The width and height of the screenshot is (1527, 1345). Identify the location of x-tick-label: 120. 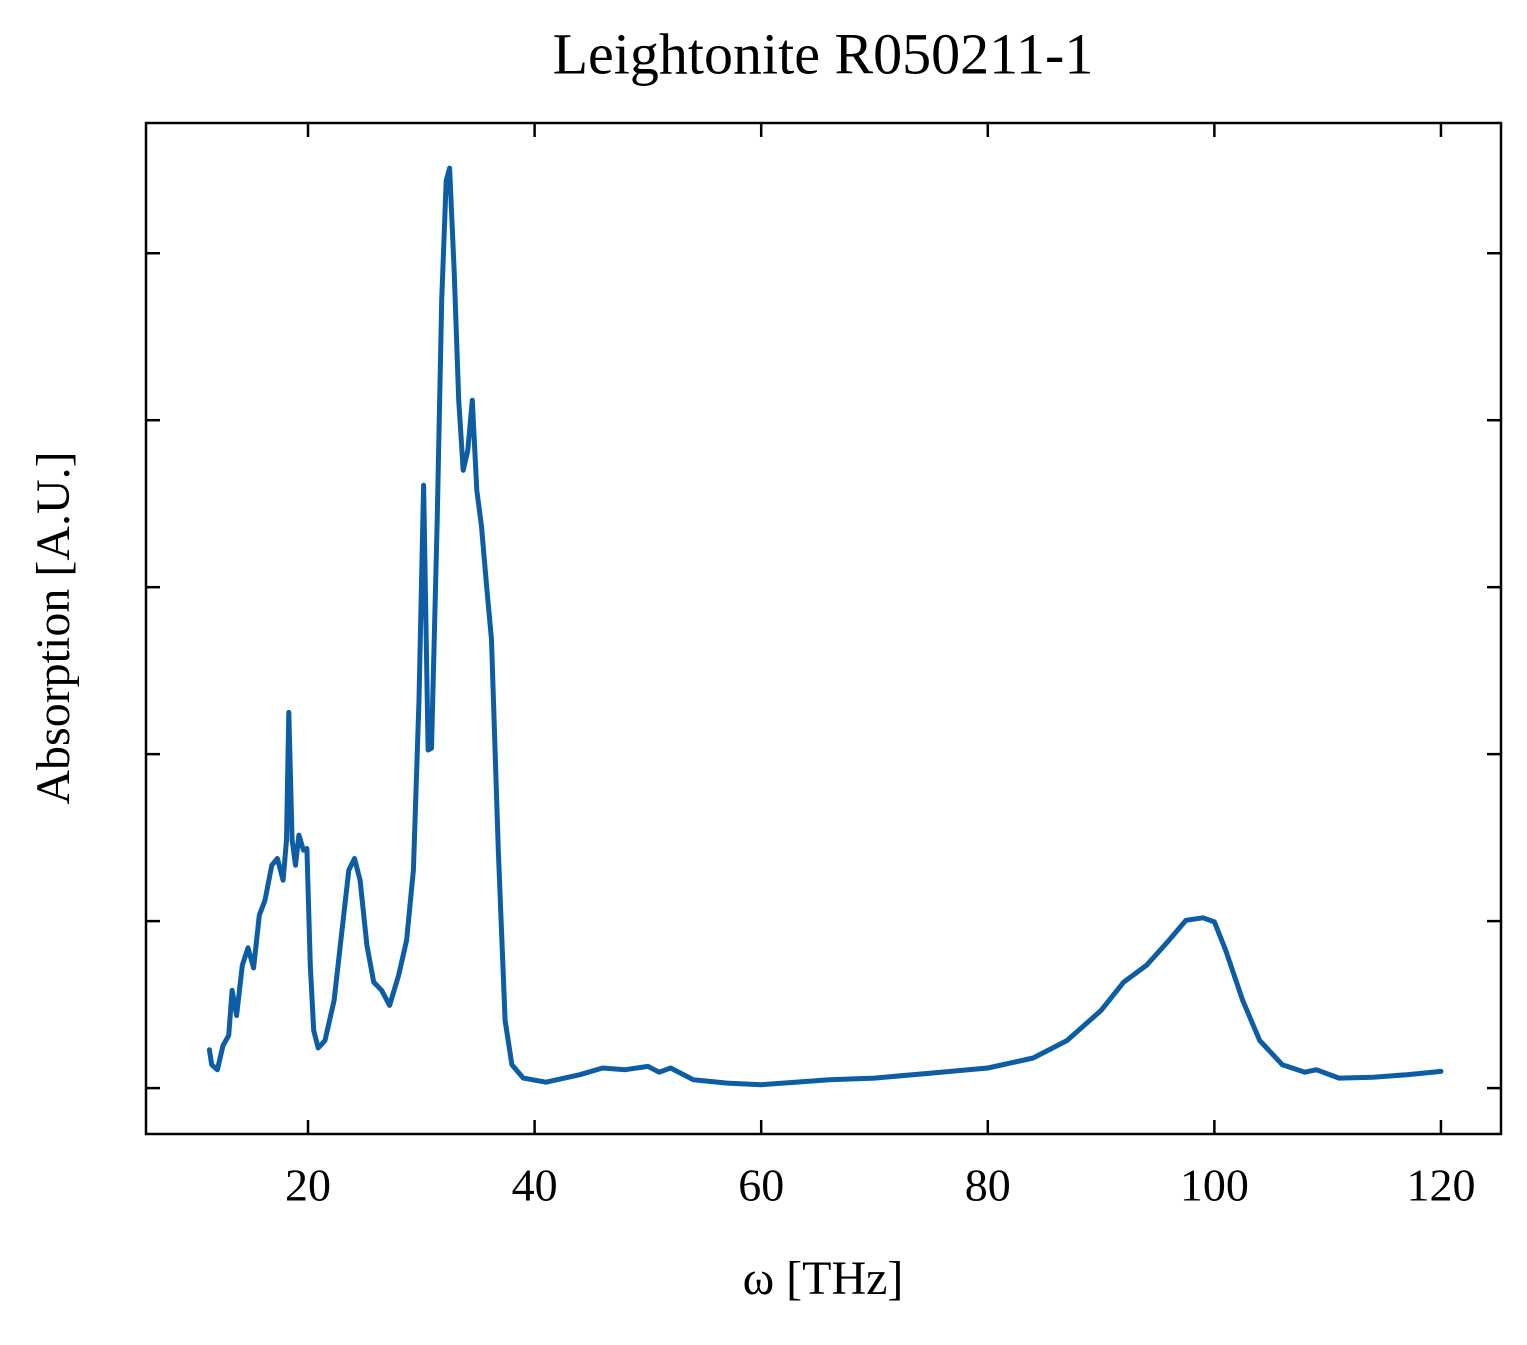
(1440, 1185).